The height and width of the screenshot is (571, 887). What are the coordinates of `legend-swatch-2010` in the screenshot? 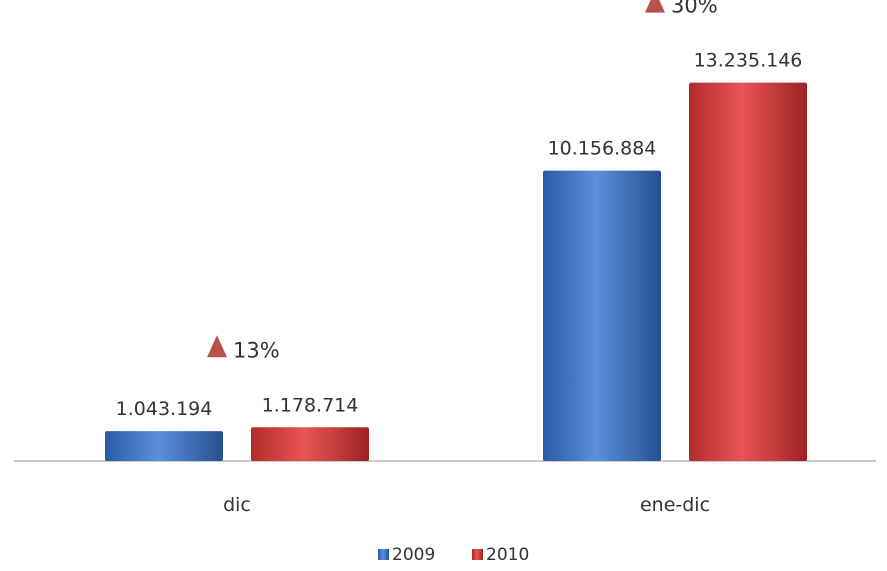 It's located at (477, 554).